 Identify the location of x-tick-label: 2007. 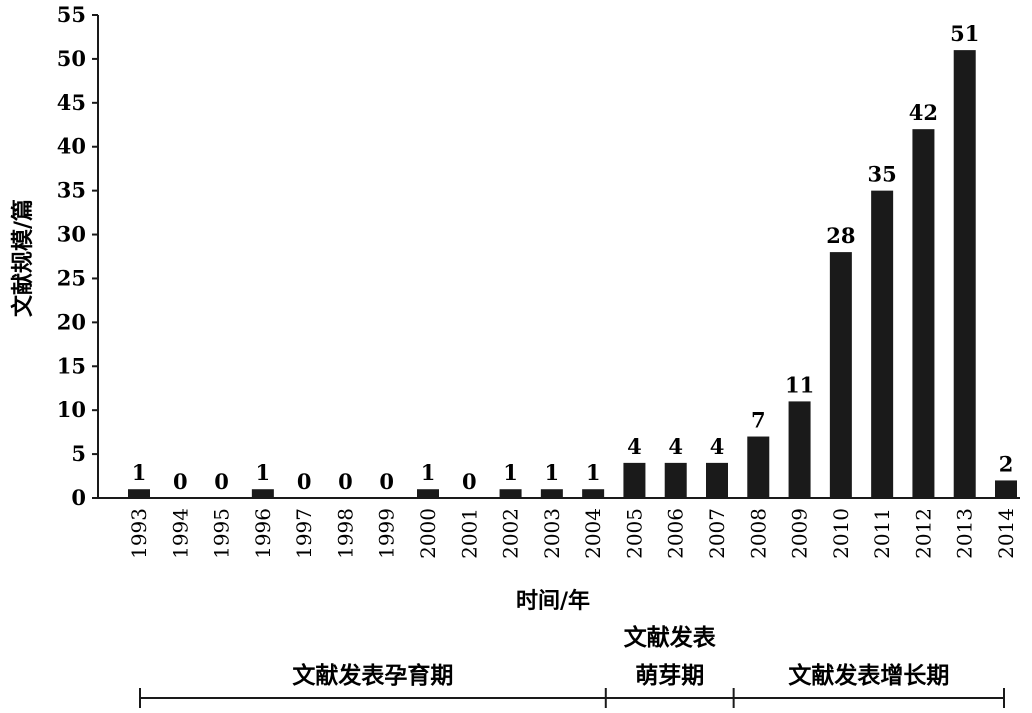
(717, 533).